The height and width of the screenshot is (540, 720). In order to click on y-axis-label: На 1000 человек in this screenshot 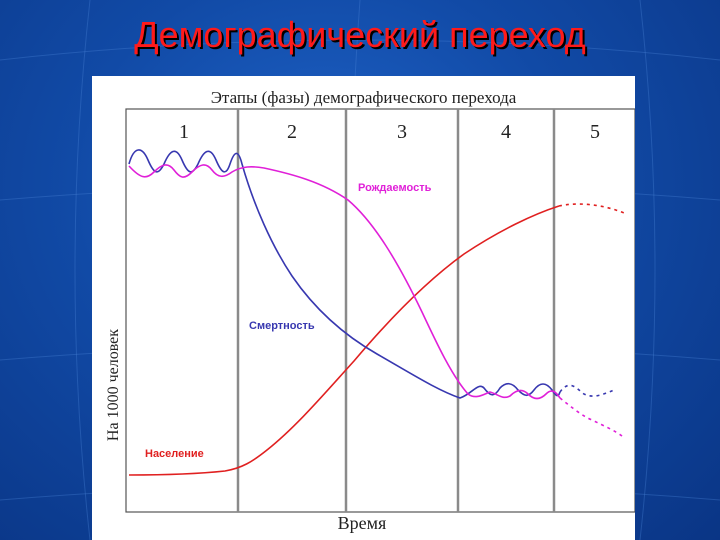, I will do `click(113, 385)`.